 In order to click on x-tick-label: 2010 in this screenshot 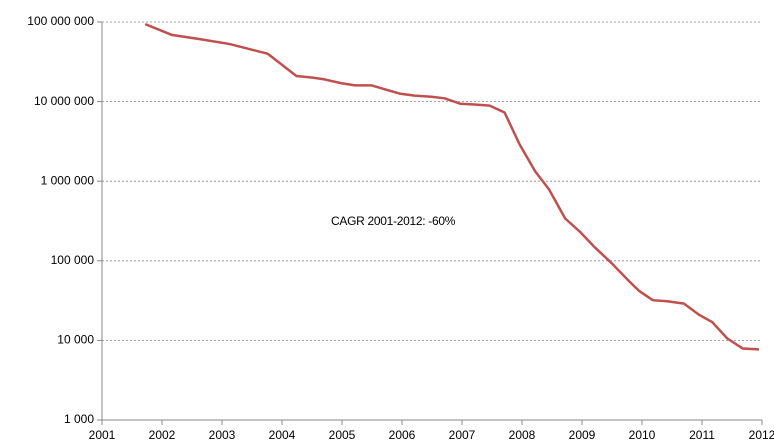, I will do `click(642, 435)`.